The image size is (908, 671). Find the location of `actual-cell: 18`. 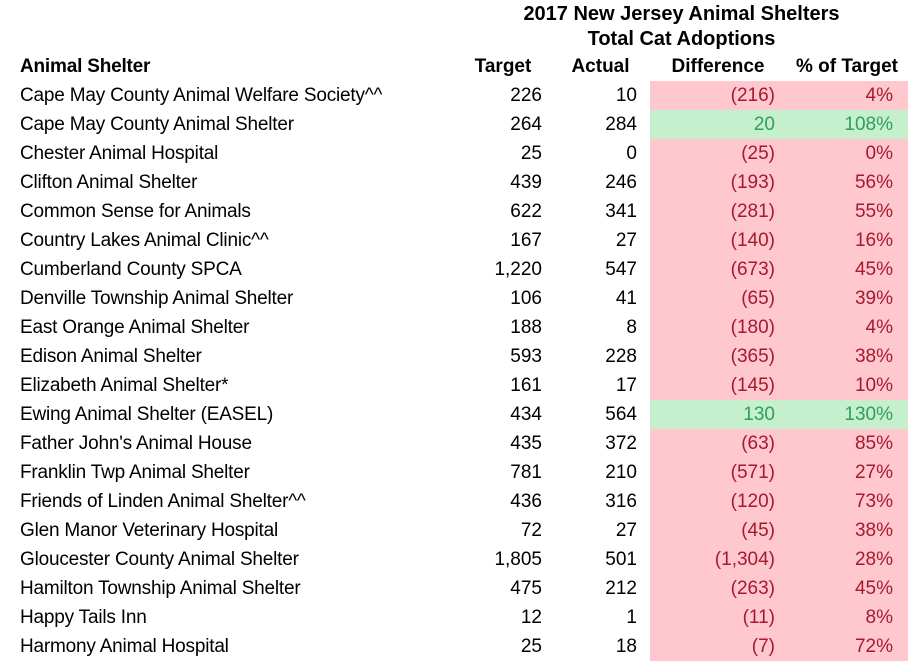

actual-cell: 18 is located at coordinates (626, 646).